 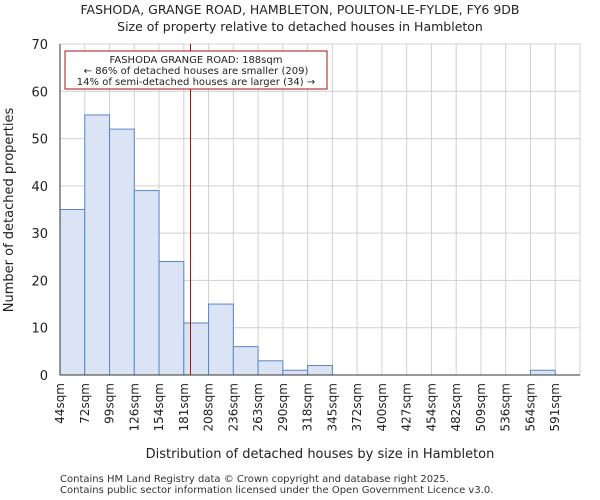 I want to click on x-tick-label: 564sqm, so click(x=530, y=407).